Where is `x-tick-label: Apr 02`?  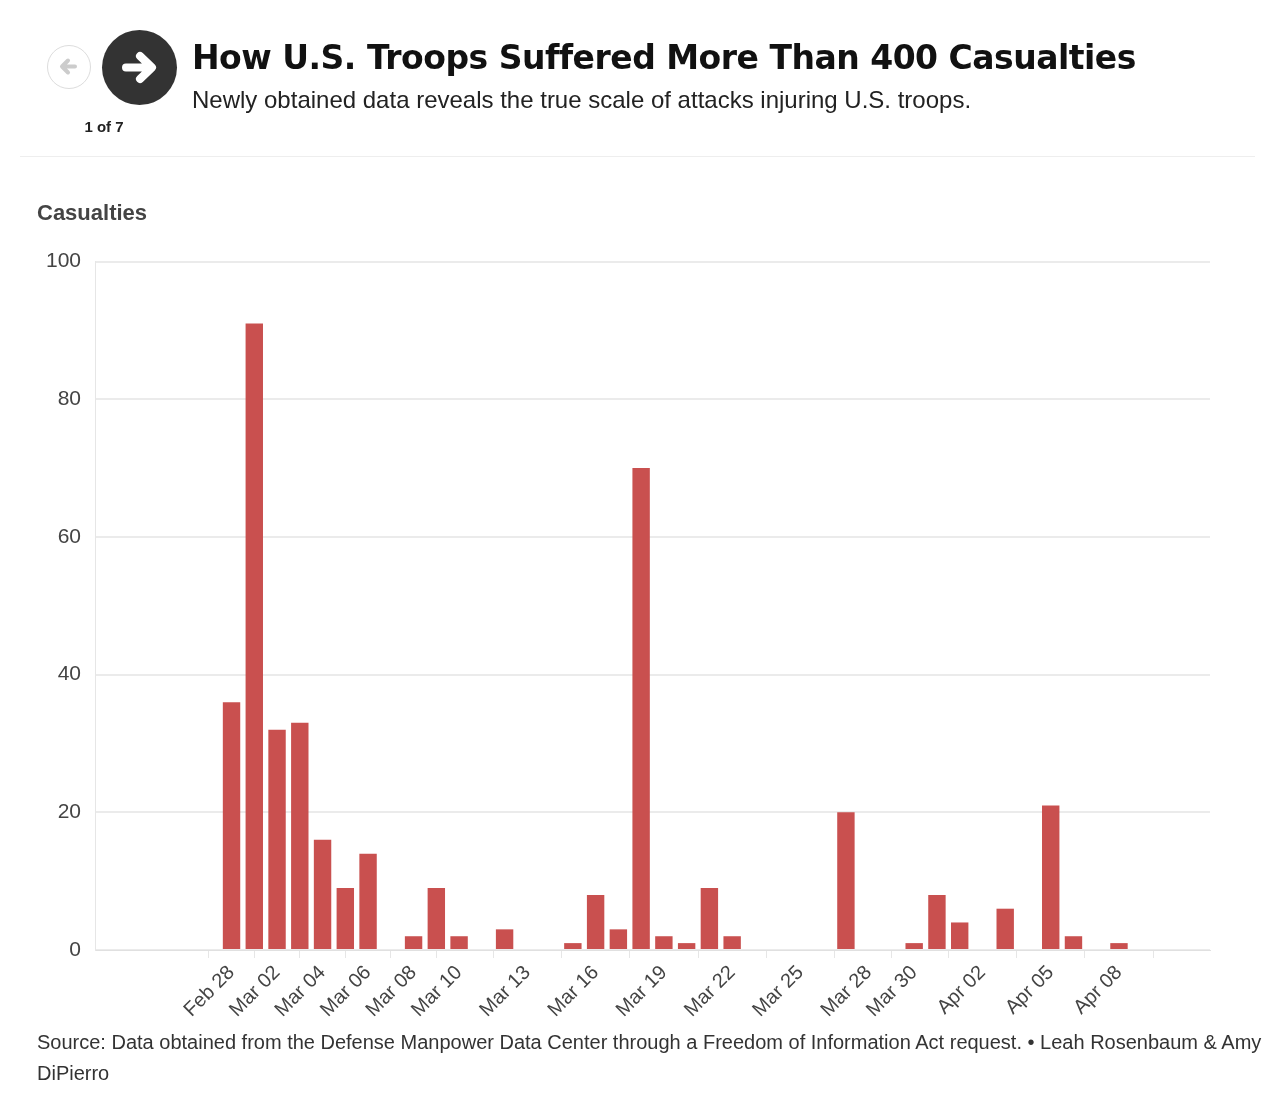
x-tick-label: Apr 02 is located at coordinates (960, 989).